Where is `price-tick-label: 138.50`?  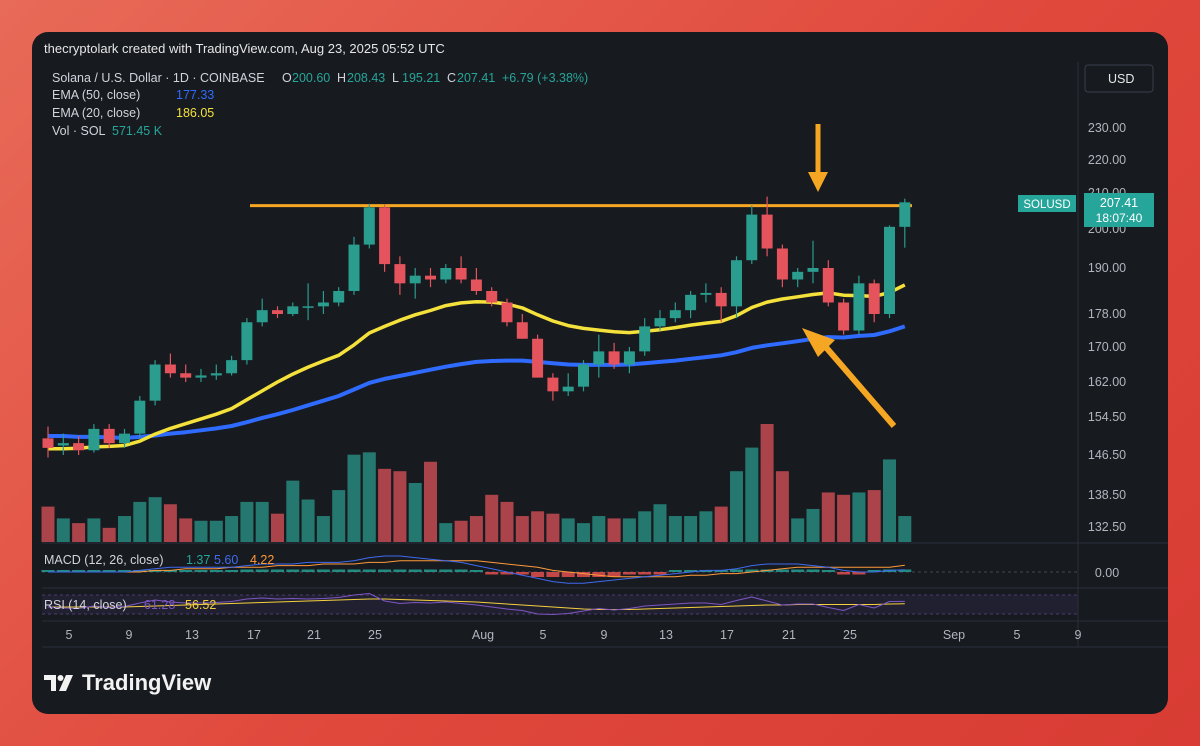
price-tick-label: 138.50 is located at coordinates (1107, 495).